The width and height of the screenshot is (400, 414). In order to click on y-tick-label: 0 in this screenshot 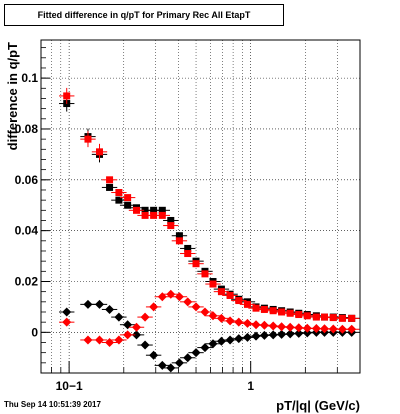, I will do `click(34, 332)`.